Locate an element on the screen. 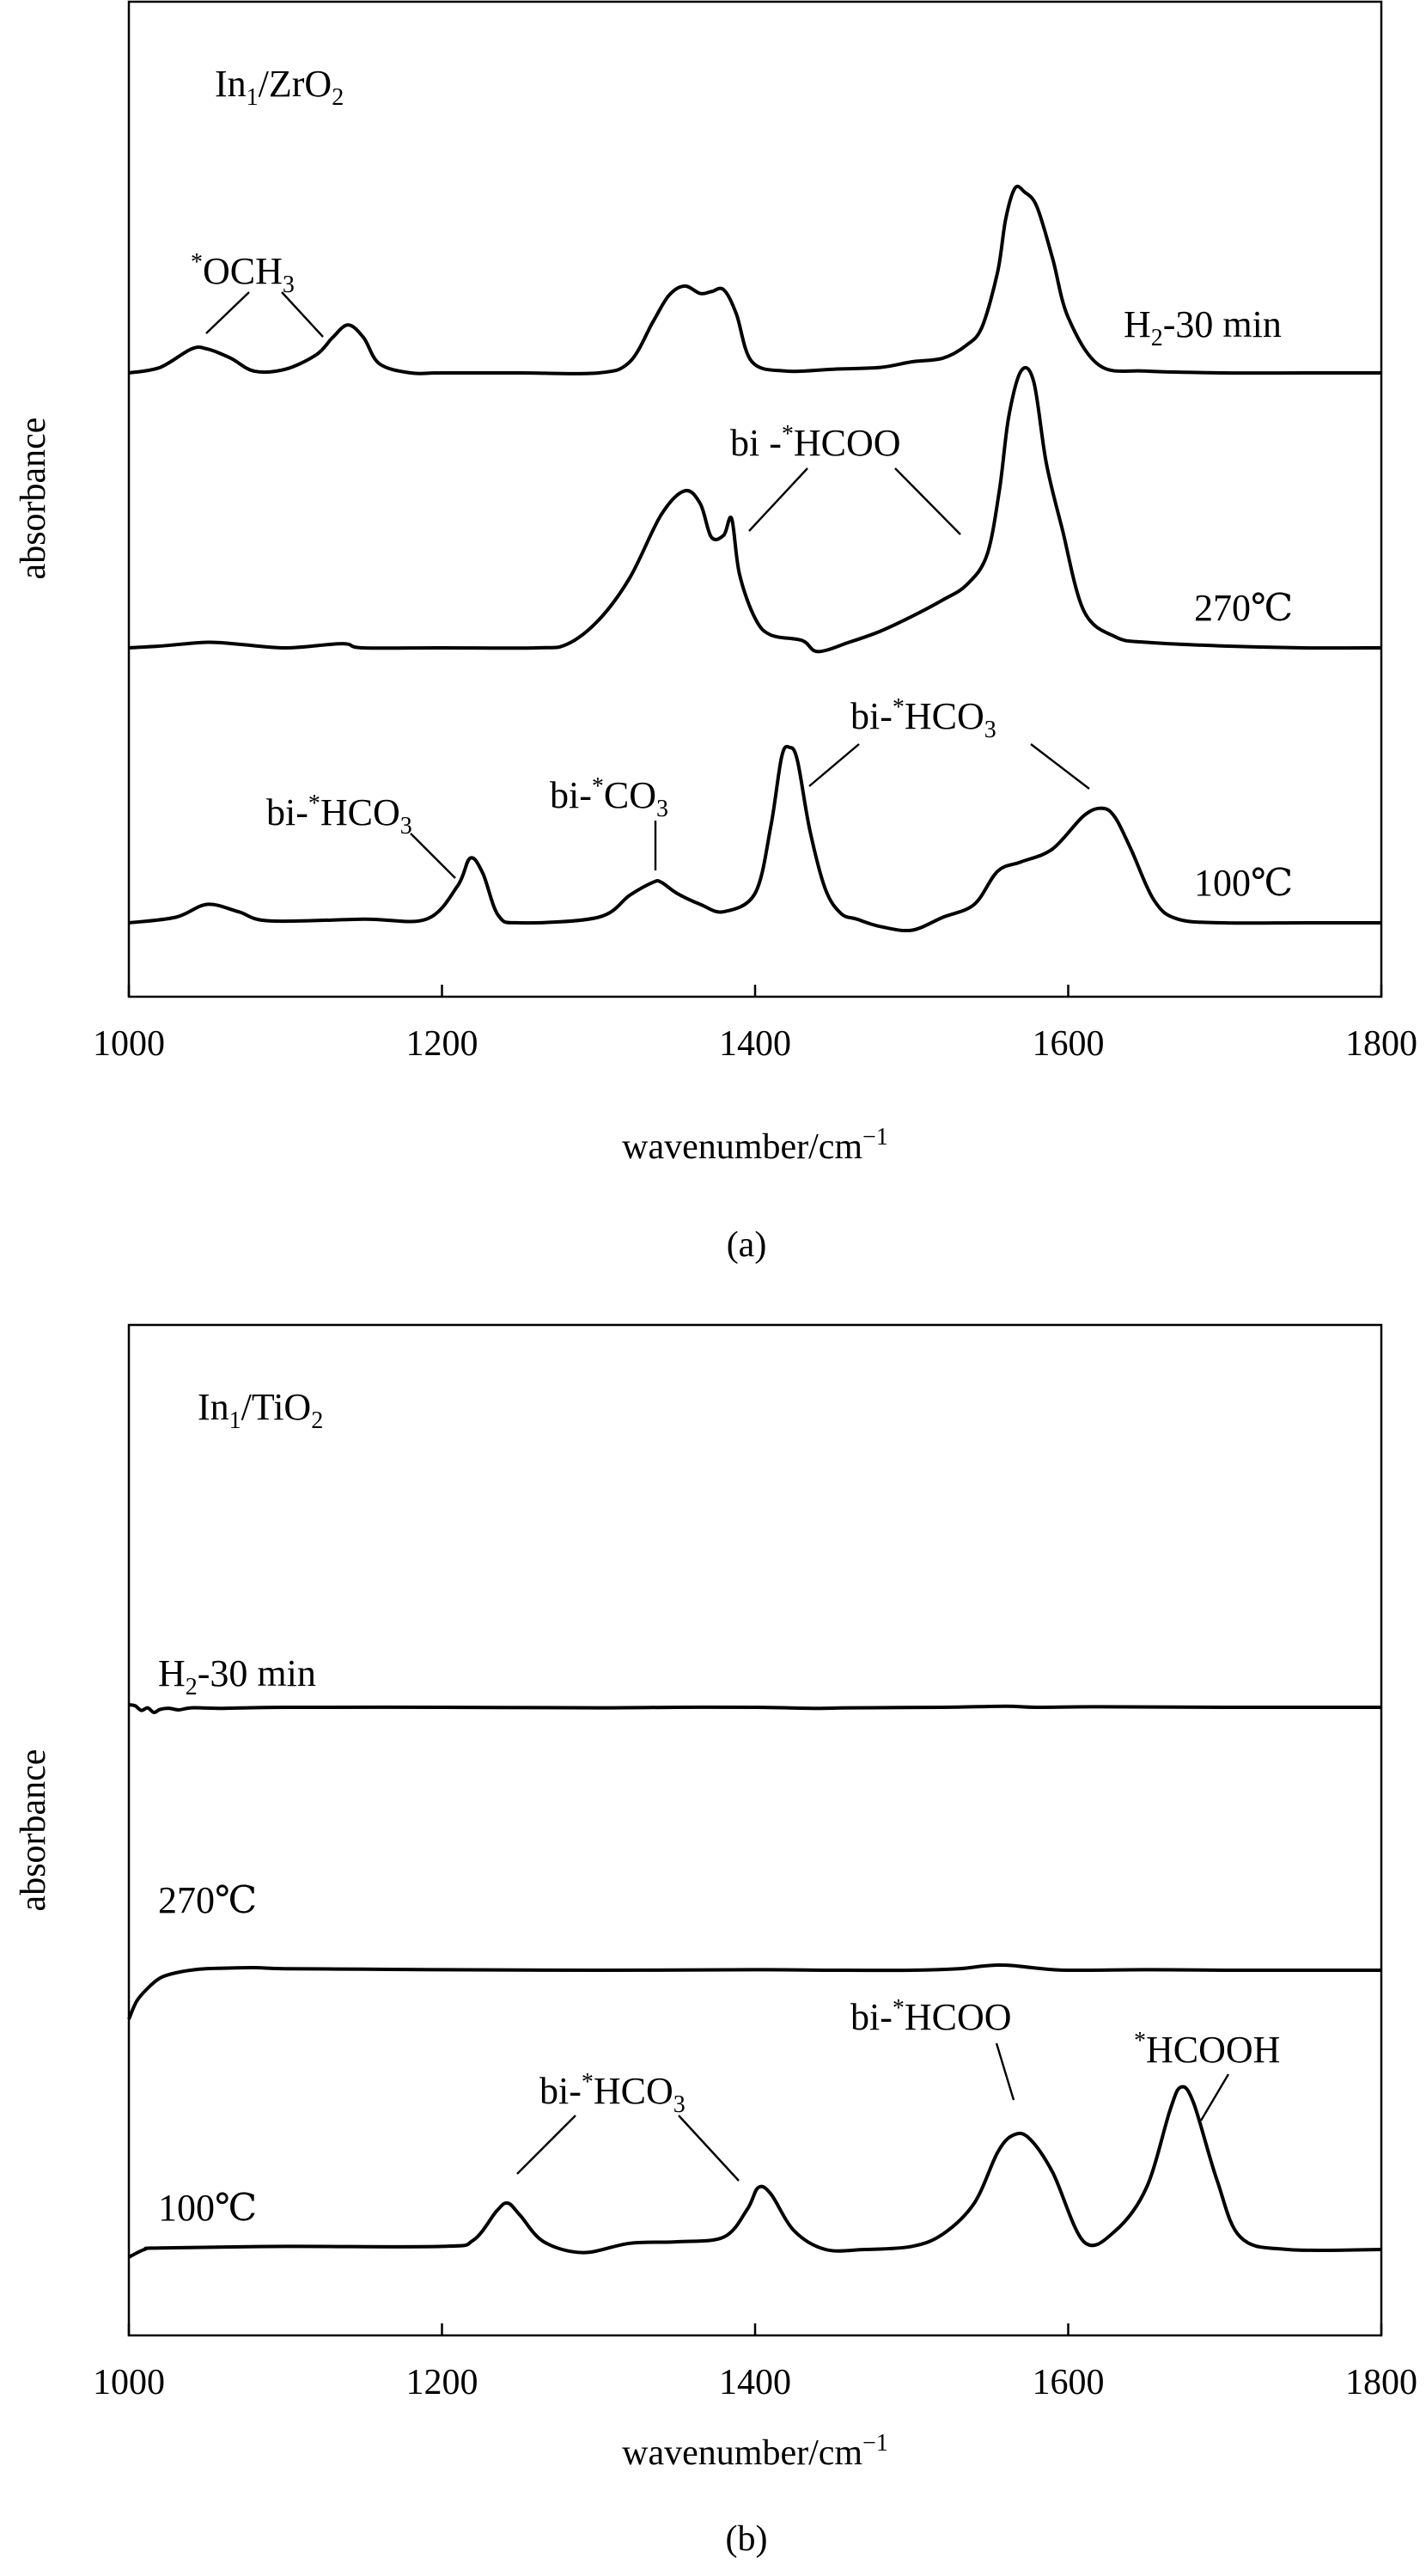 The width and height of the screenshot is (1426, 2576). panel-b-x-tick-label-1400: 1400 is located at coordinates (755, 2382).